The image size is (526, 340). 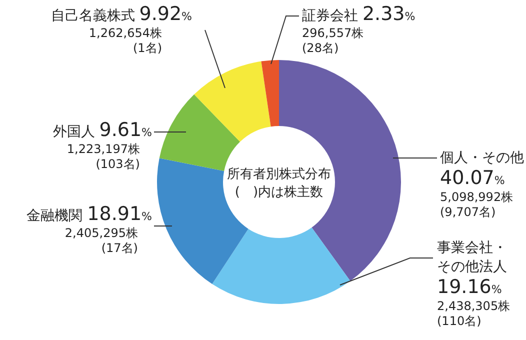 I want to click on slice-label: 証券会社, so click(x=330, y=16).